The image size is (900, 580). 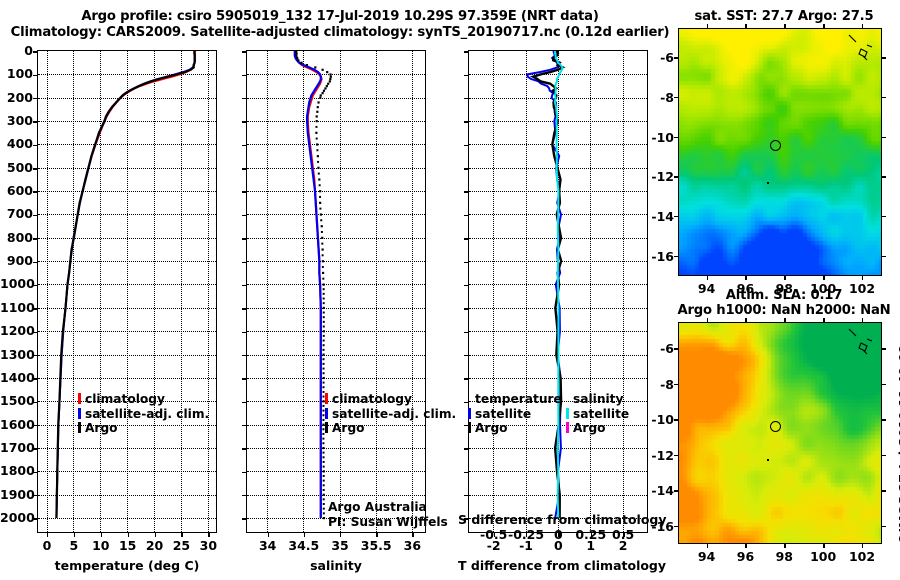 I want to click on salinity-legend: climatology satellite-adj. clim. Argo, so click(x=390, y=414).